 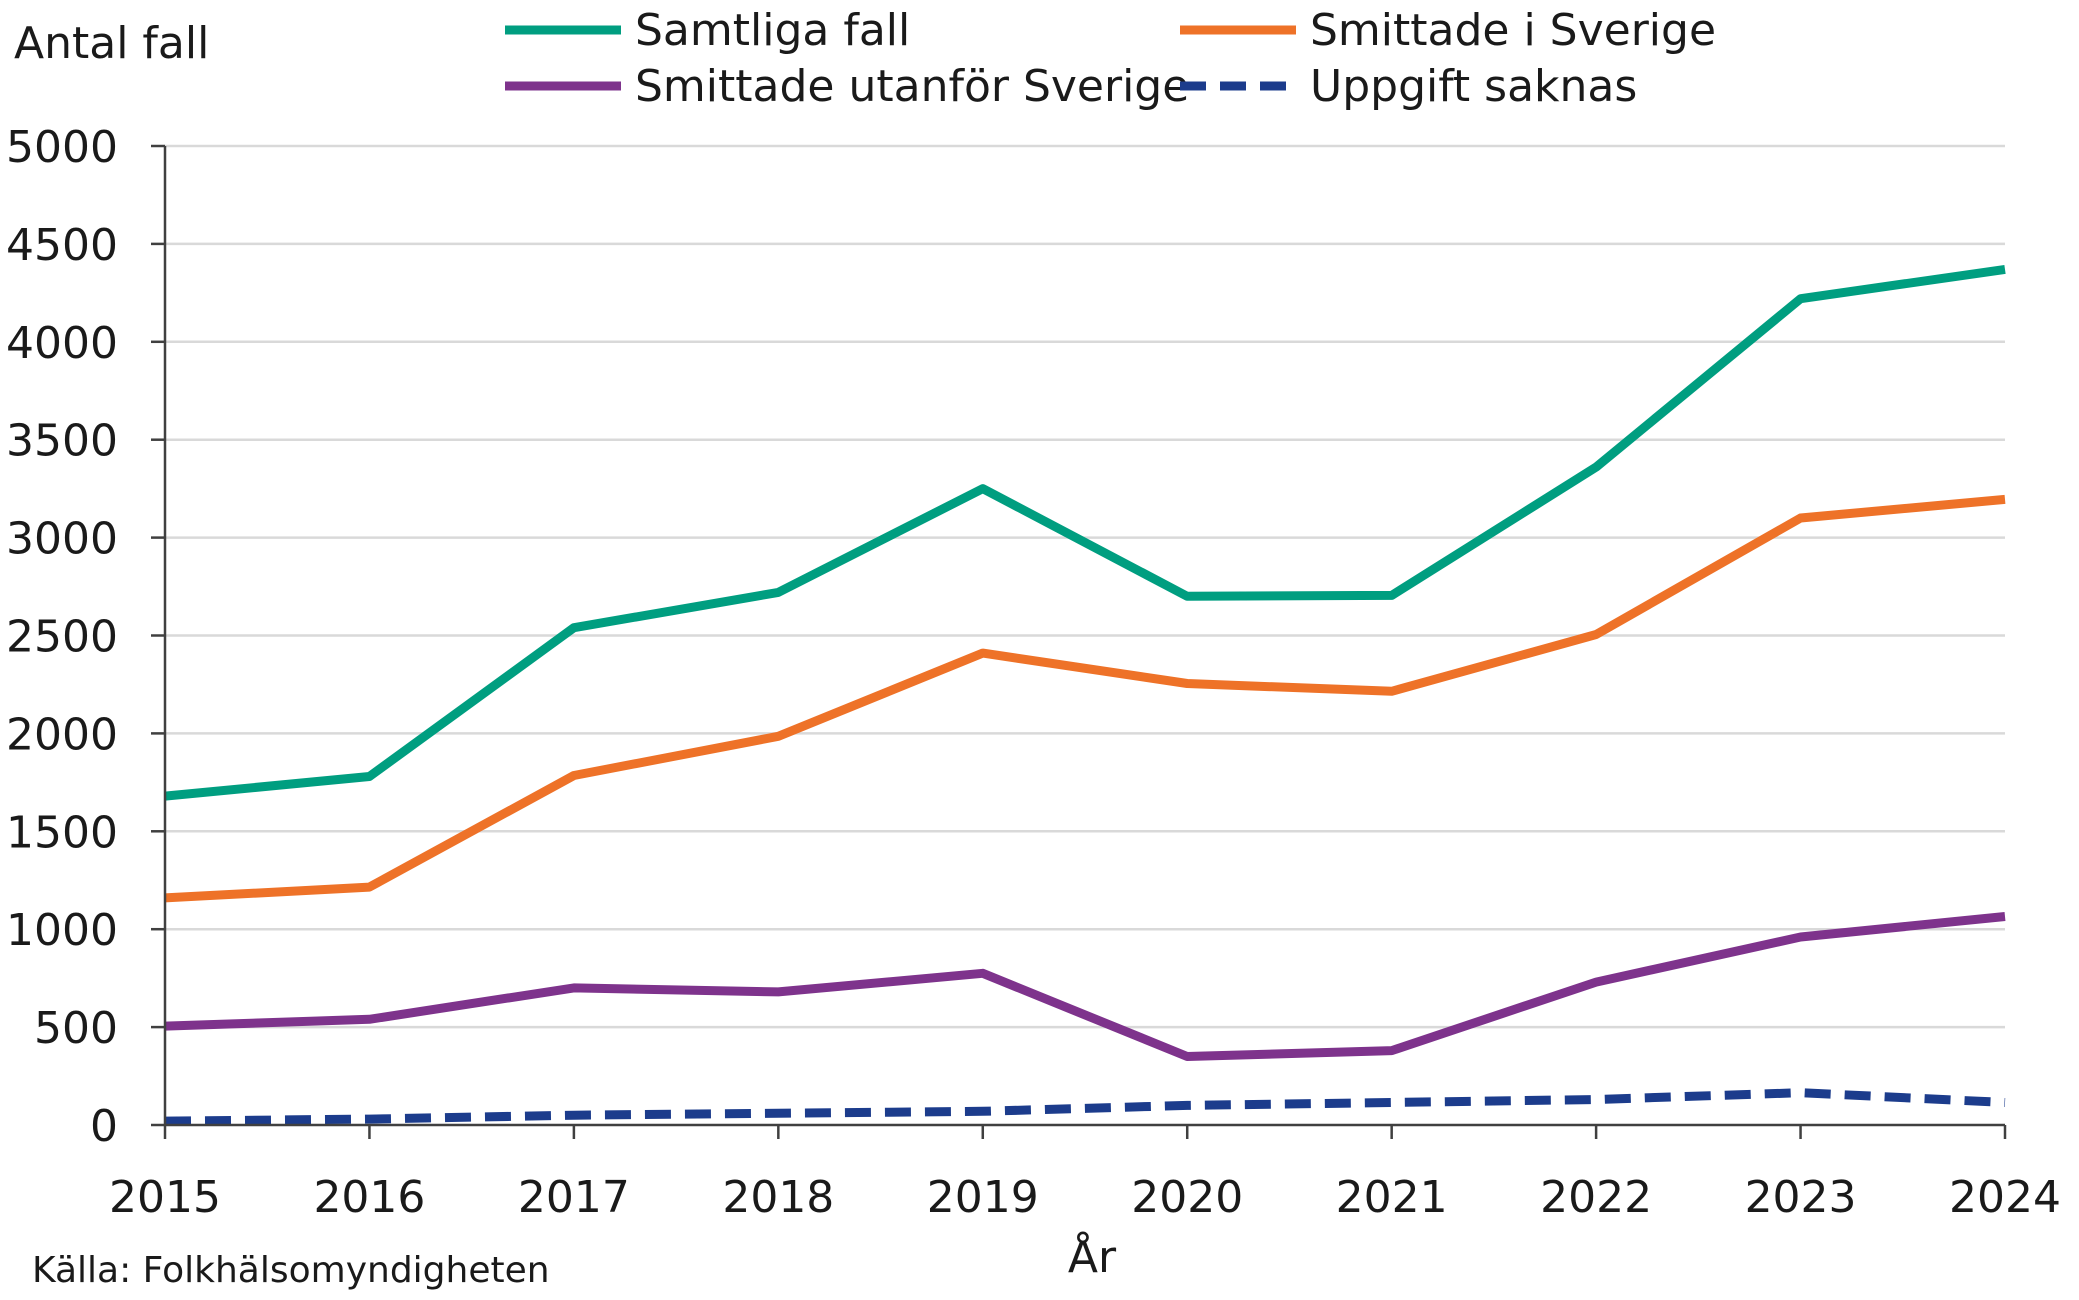 What do you see at coordinates (778, 1197) in the screenshot?
I see `x-tick-label: 2018` at bounding box center [778, 1197].